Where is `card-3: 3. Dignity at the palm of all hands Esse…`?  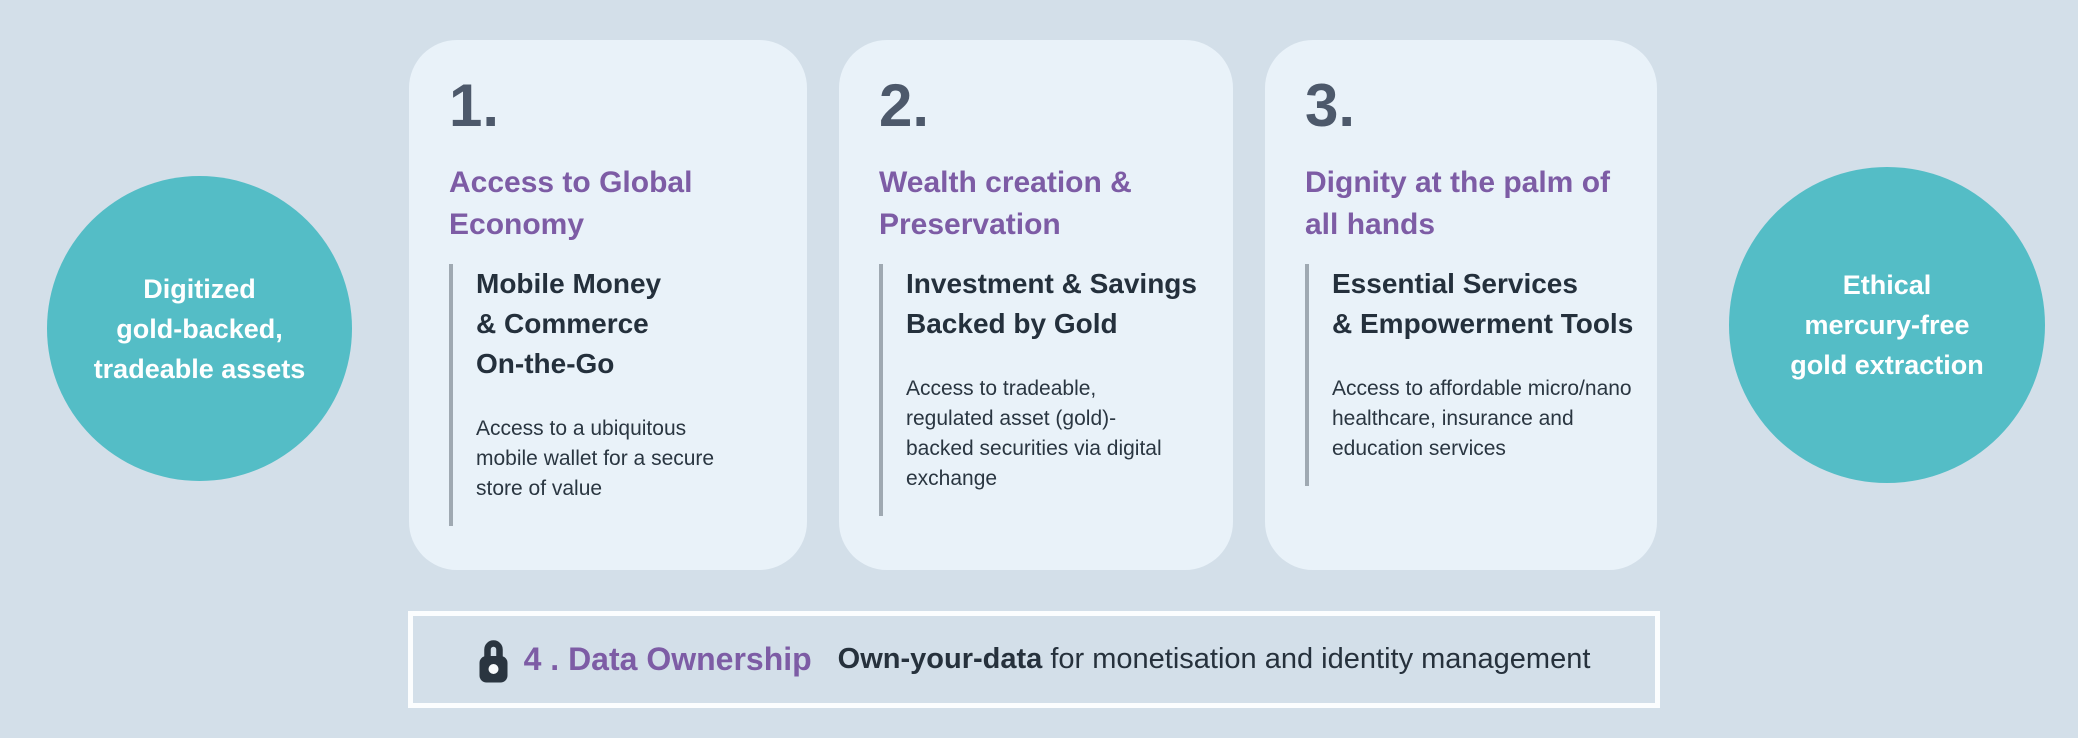
card-3: 3. Dignity at the palm of all hands Esse… is located at coordinates (1461, 305).